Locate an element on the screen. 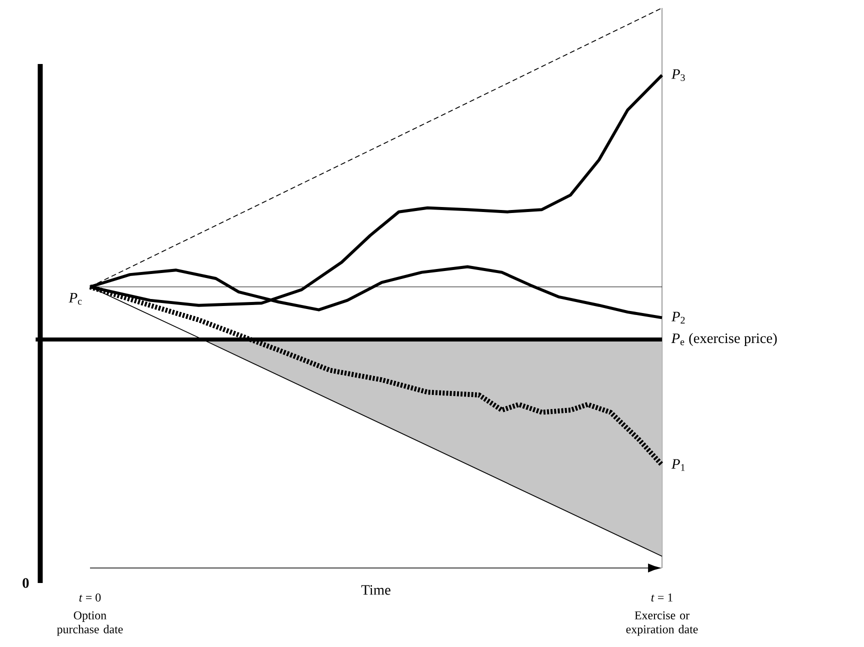 The height and width of the screenshot is (647, 864). x-tick-label: t = 1 is located at coordinates (661, 598).